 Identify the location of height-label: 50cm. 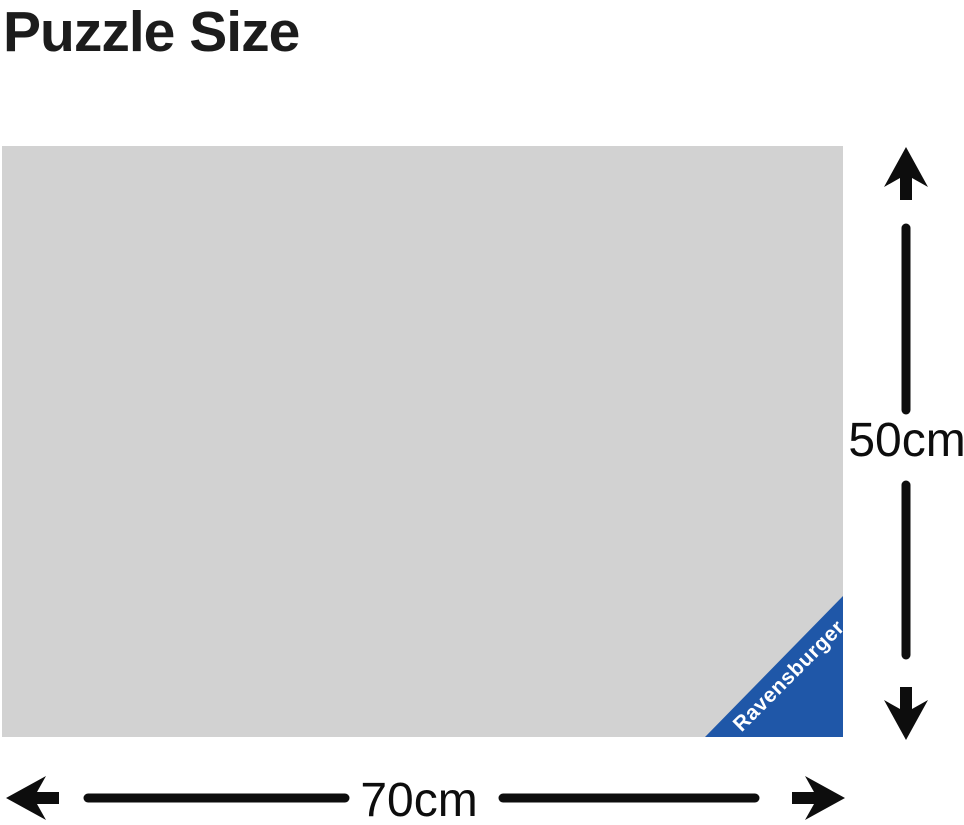
(906, 440).